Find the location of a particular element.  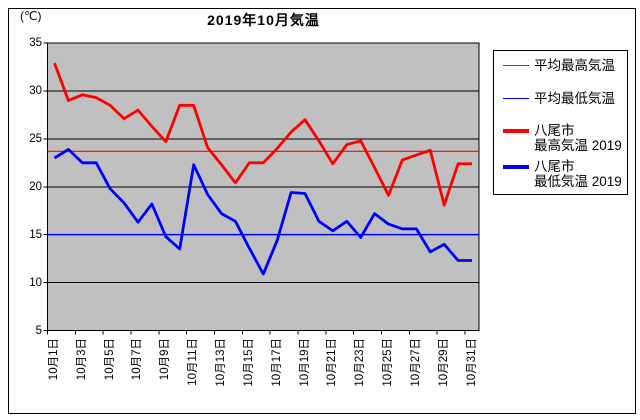

x-axis-tick-label: 10月5日 is located at coordinates (109, 359).